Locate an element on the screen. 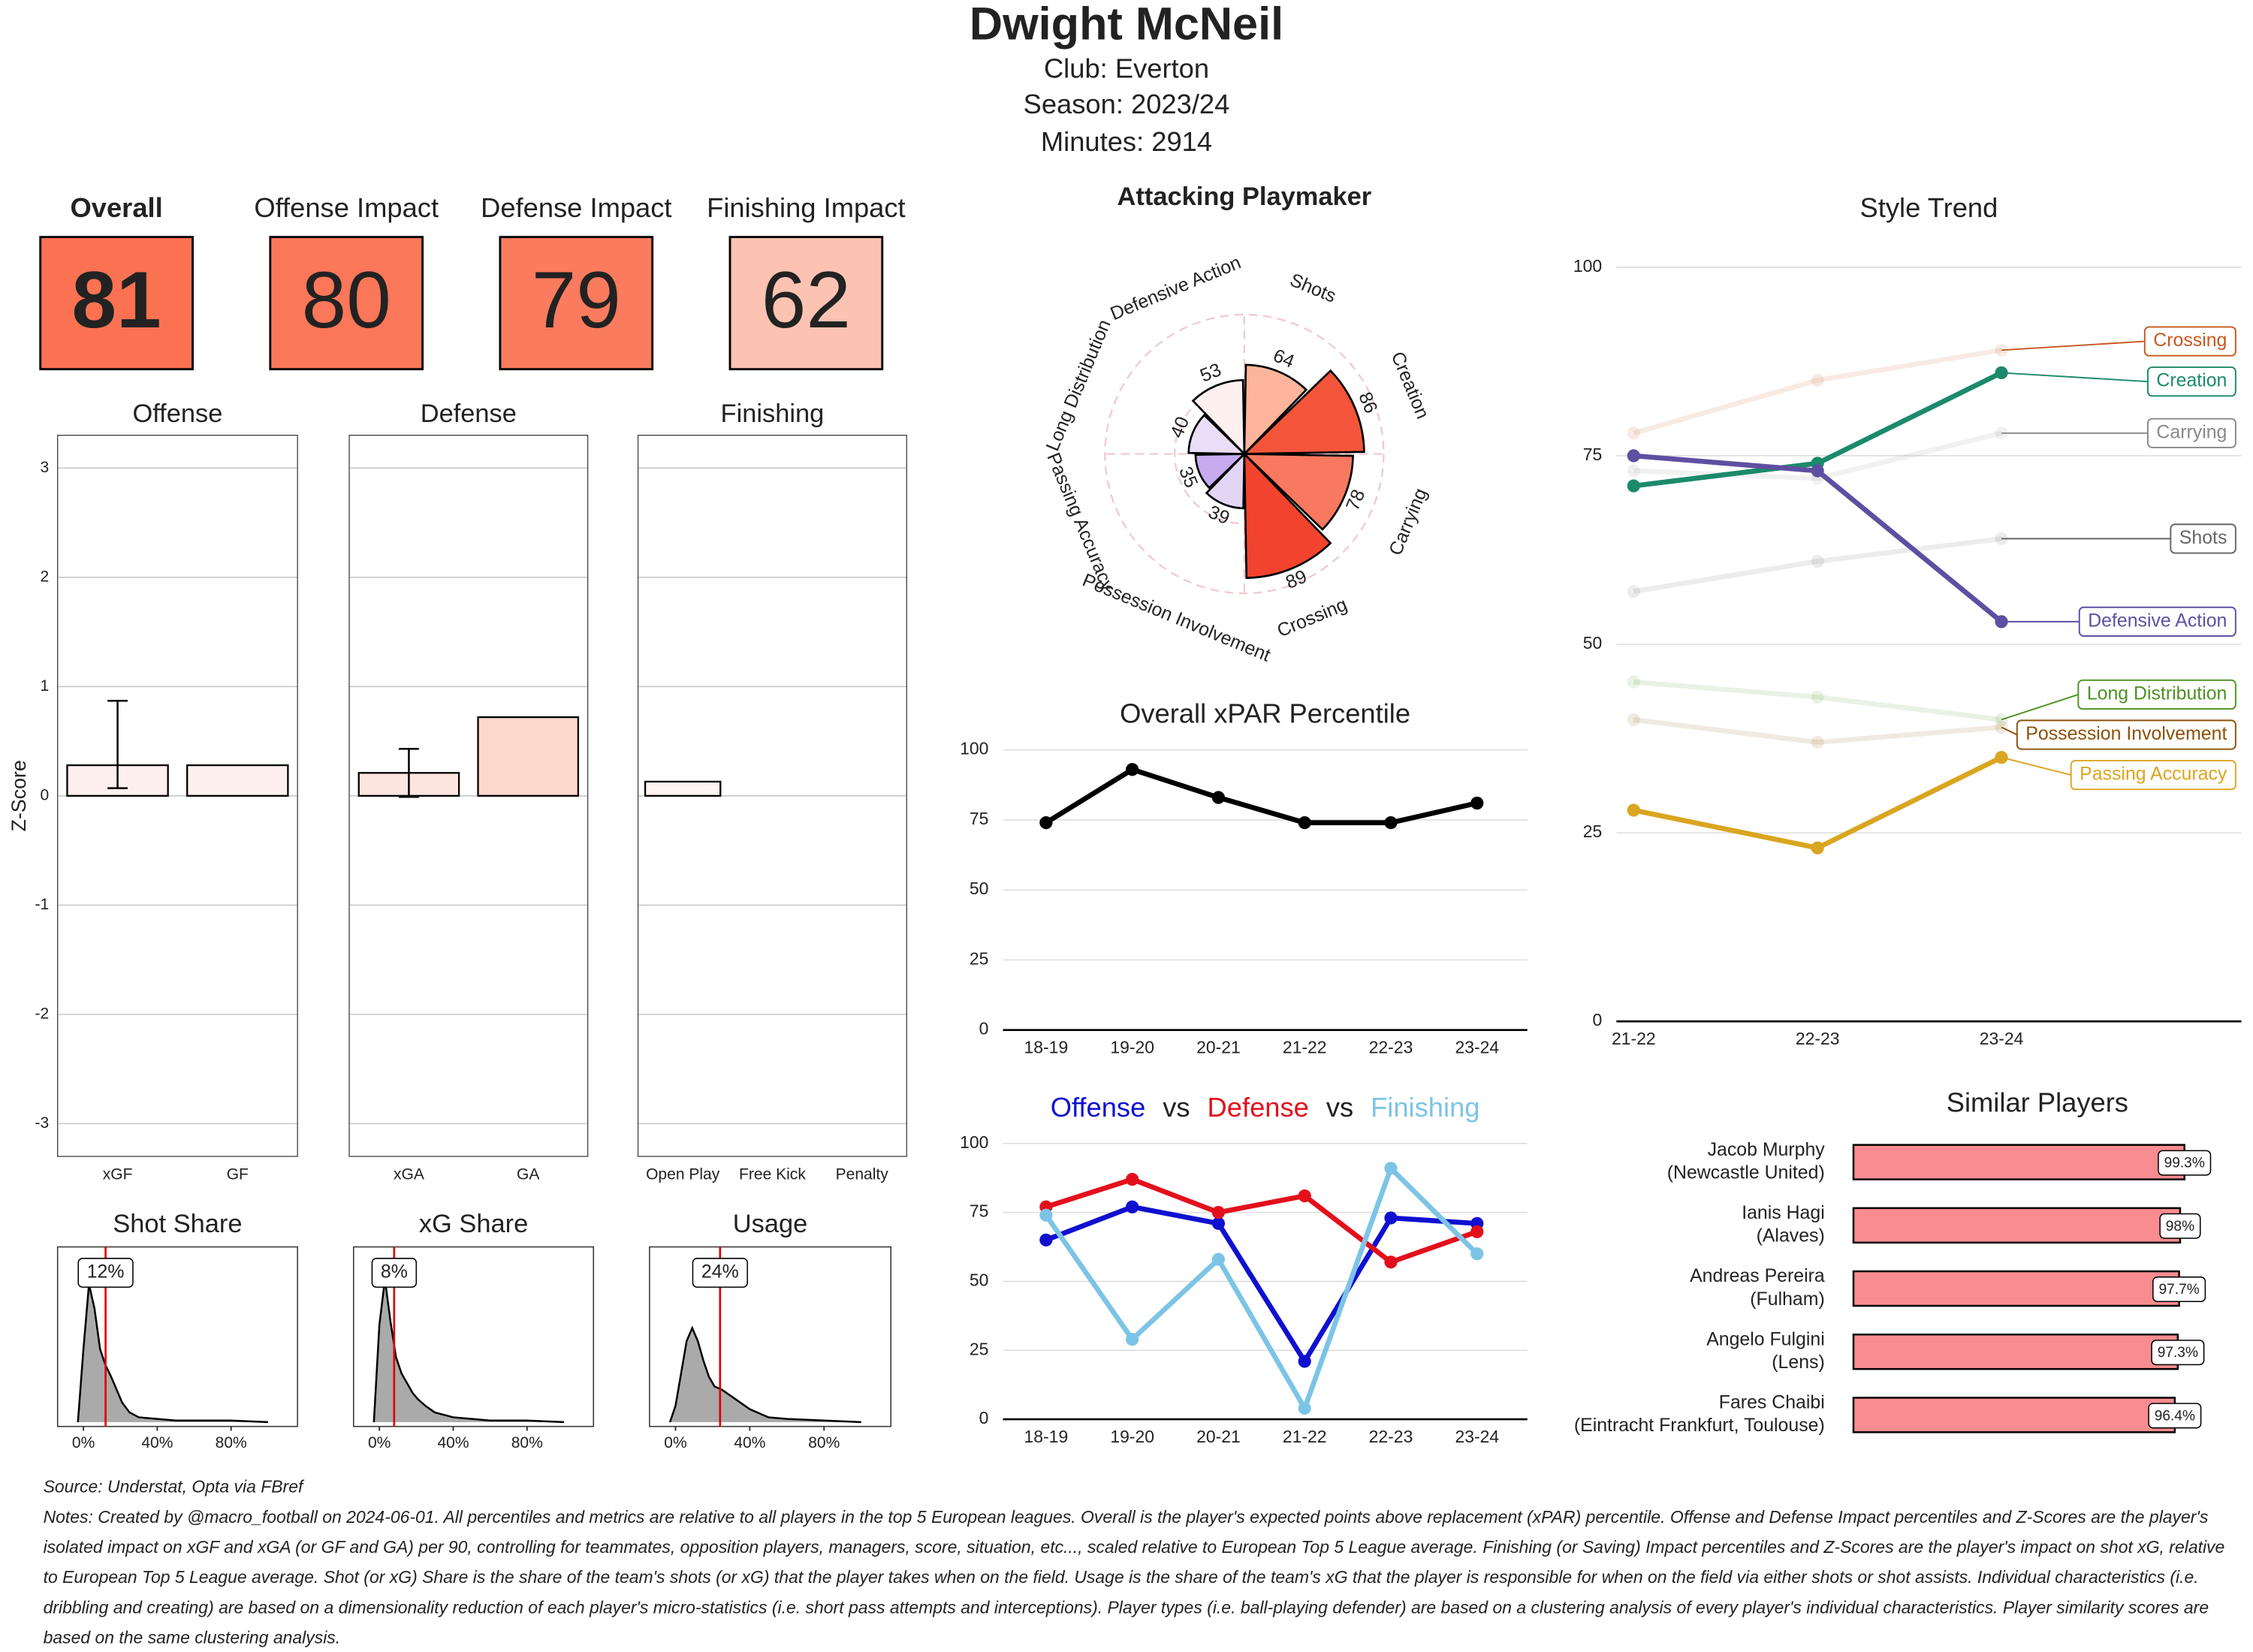  player-name: Ianis Hagi is located at coordinates (1784, 1212).